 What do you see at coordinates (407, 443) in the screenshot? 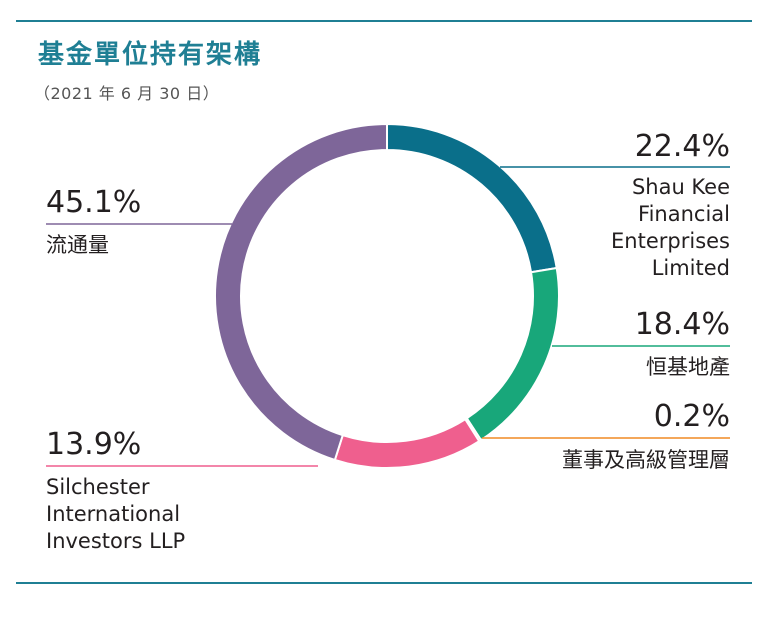
I see `donut-slice-silchester` at bounding box center [407, 443].